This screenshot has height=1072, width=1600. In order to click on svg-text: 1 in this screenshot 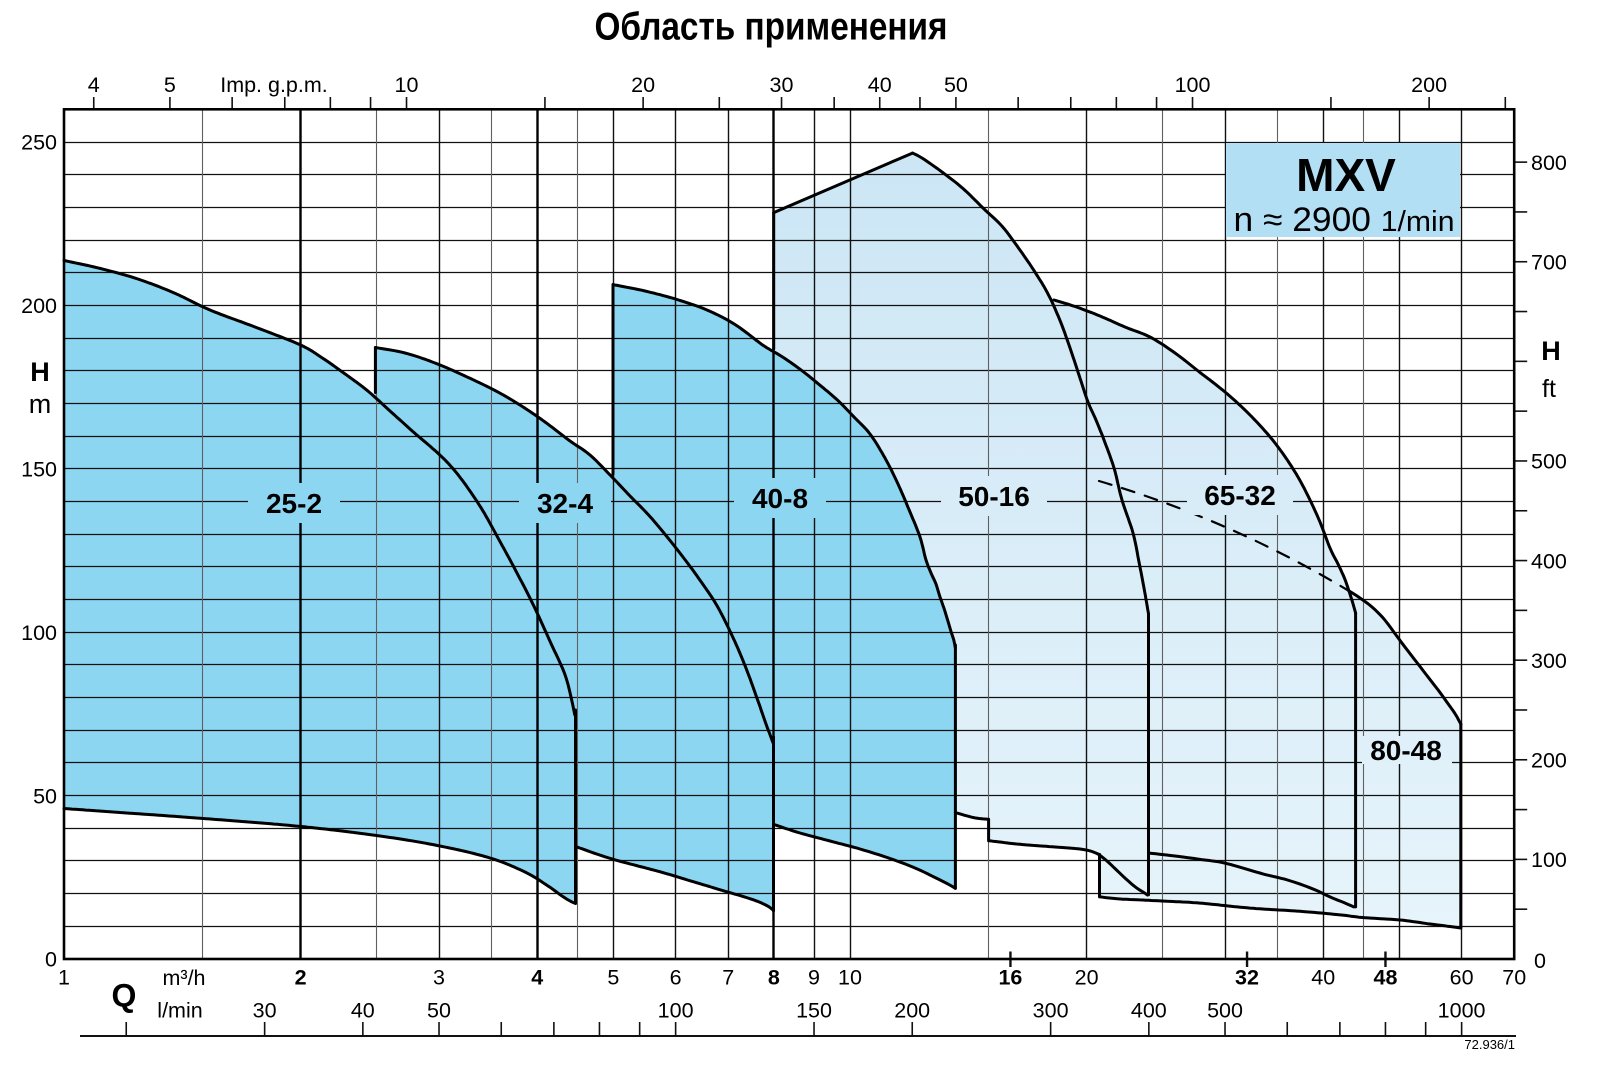, I will do `click(64, 978)`.